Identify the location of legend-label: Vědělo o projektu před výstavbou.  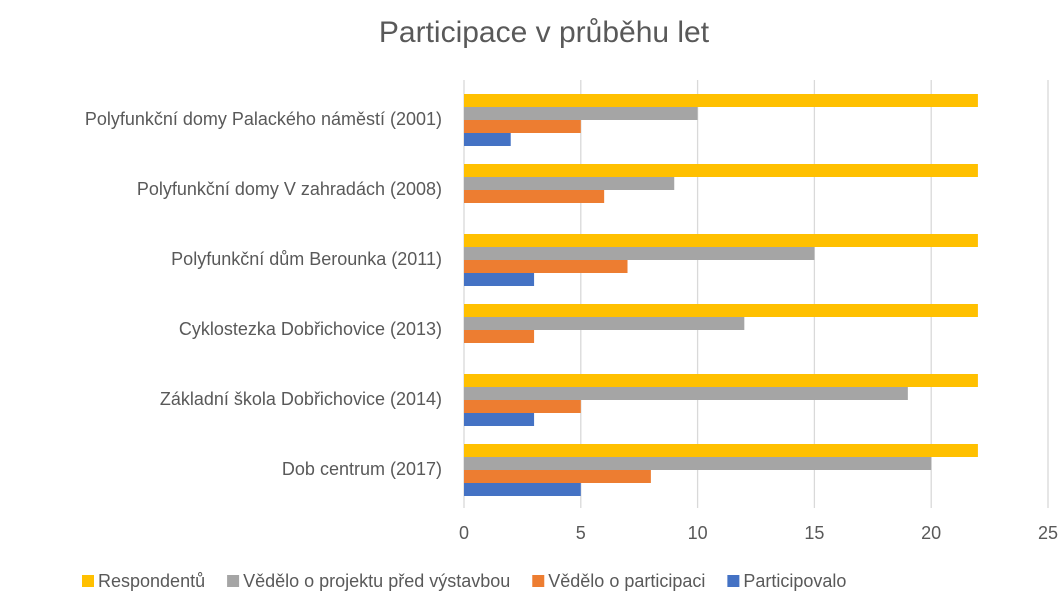
(376, 581).